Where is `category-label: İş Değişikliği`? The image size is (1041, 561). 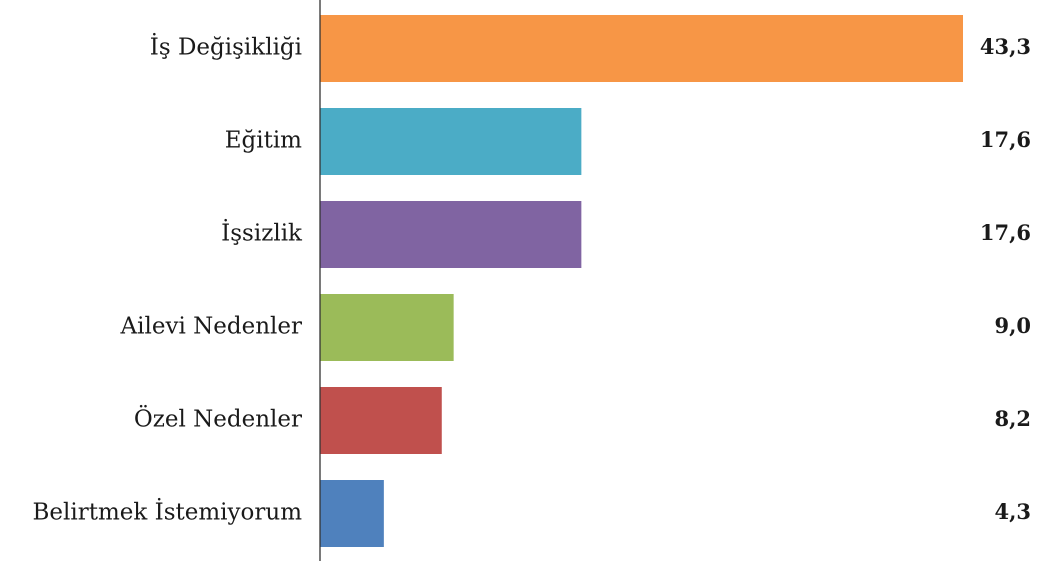 category-label: İş Değişikliği is located at coordinates (226, 47).